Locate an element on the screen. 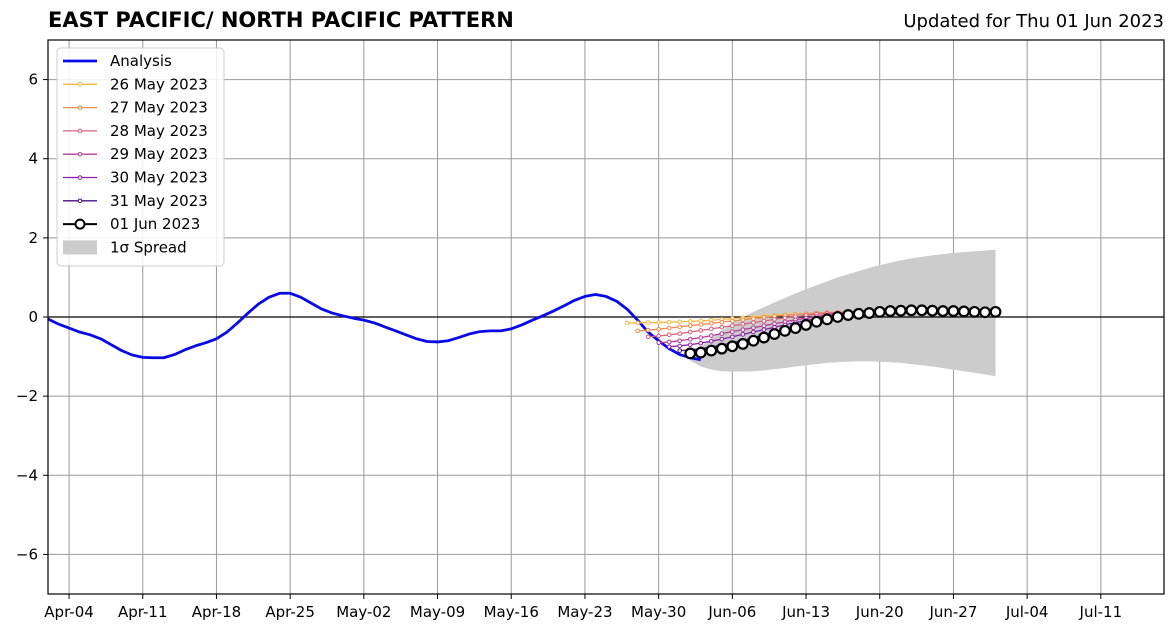 The height and width of the screenshot is (633, 1176). legend-label: 01 Jun 2023 is located at coordinates (155, 224).